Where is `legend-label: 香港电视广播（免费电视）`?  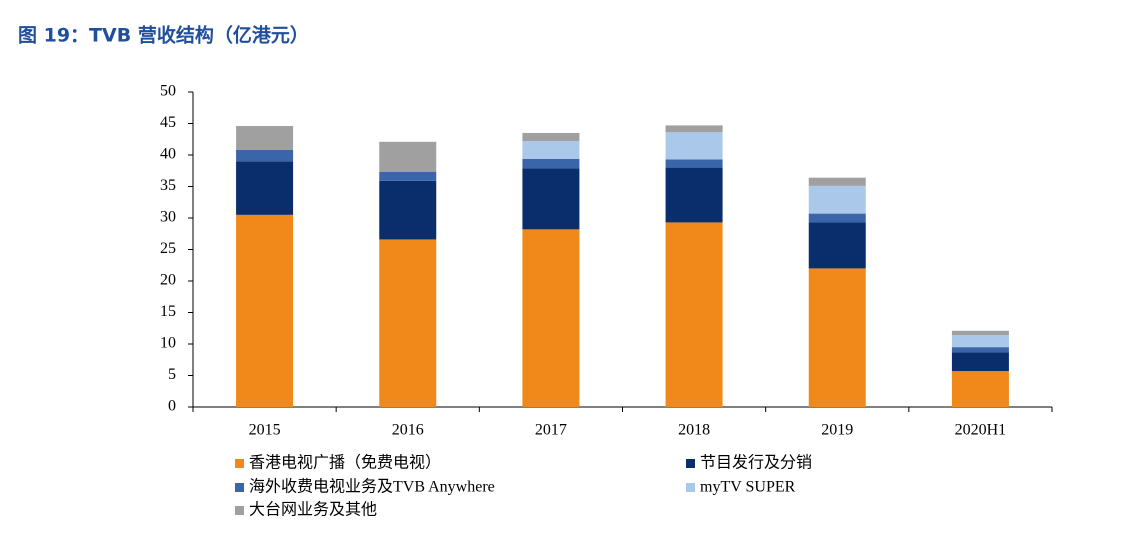 legend-label: 香港电视广播（免费电视） is located at coordinates (345, 463).